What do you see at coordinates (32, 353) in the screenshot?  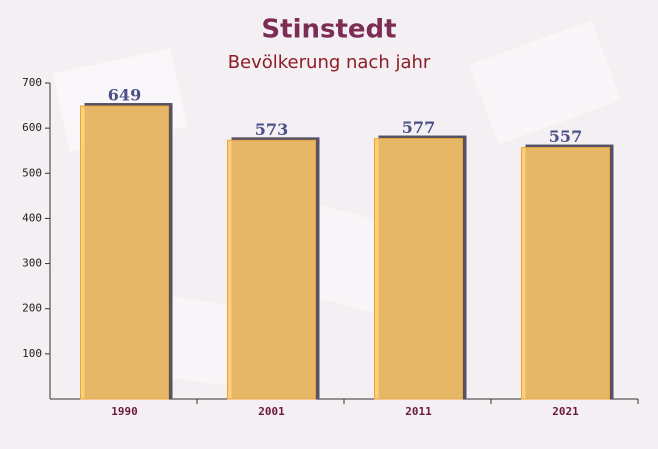 I see `y-tick-label: 100` at bounding box center [32, 353].